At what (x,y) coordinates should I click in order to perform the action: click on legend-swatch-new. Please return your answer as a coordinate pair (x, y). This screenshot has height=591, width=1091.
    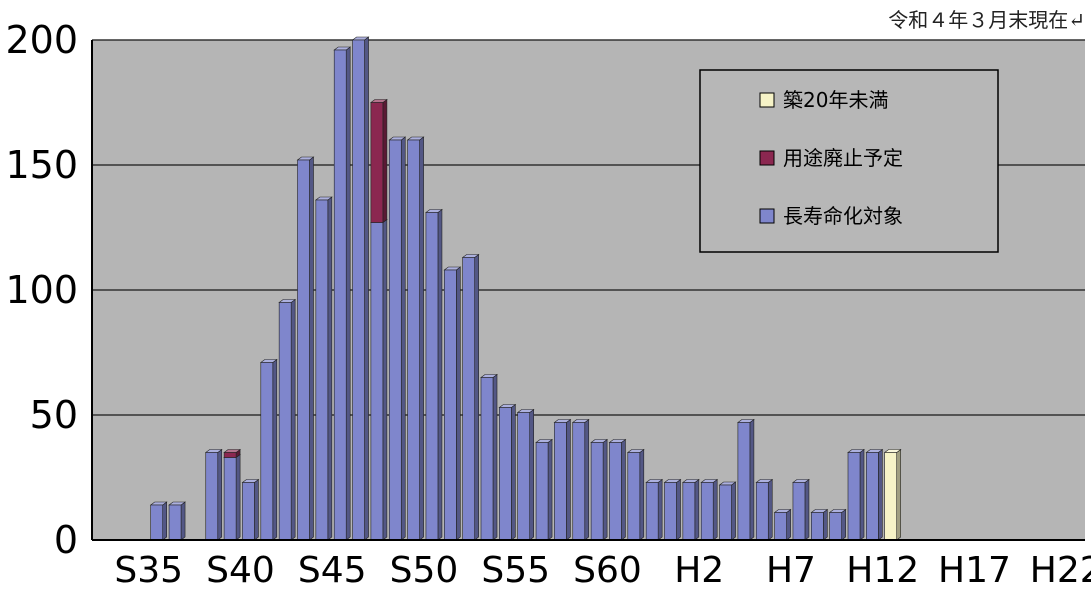
    Looking at the image, I should click on (767, 100).